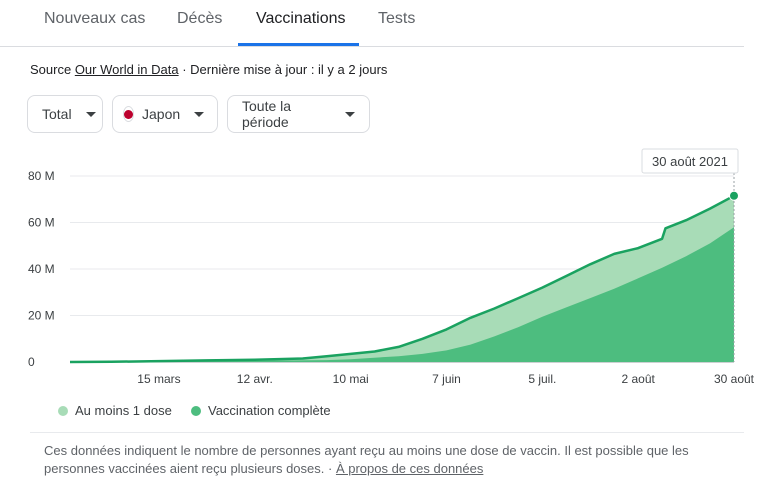 This screenshot has width=764, height=481. Describe the element at coordinates (269, 410) in the screenshot. I see `legend-label-full: Vaccination complète` at that location.